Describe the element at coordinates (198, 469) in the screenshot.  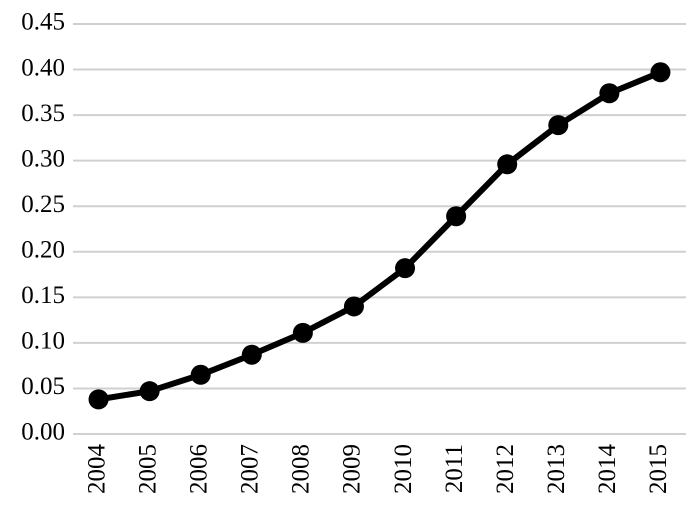
I see `x-tick-label: 2006` at that location.